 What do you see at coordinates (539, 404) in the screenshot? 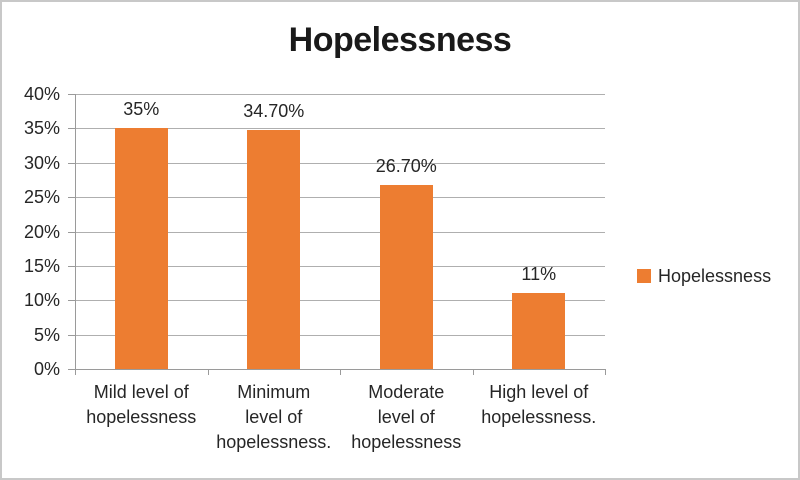
I see `x-axis-category-label: High level of hopelessness.` at bounding box center [539, 404].